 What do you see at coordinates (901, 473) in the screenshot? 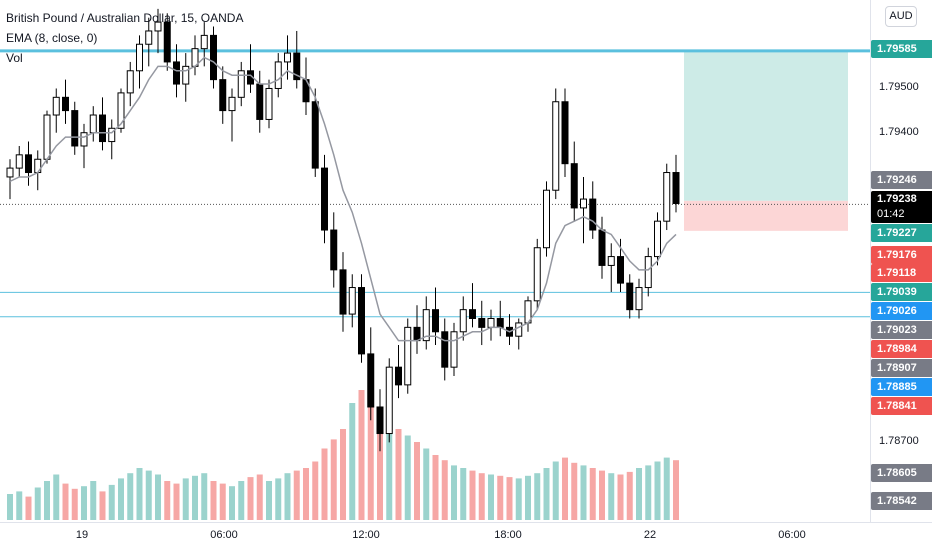
I see `price-tag: 1.78605` at bounding box center [901, 473].